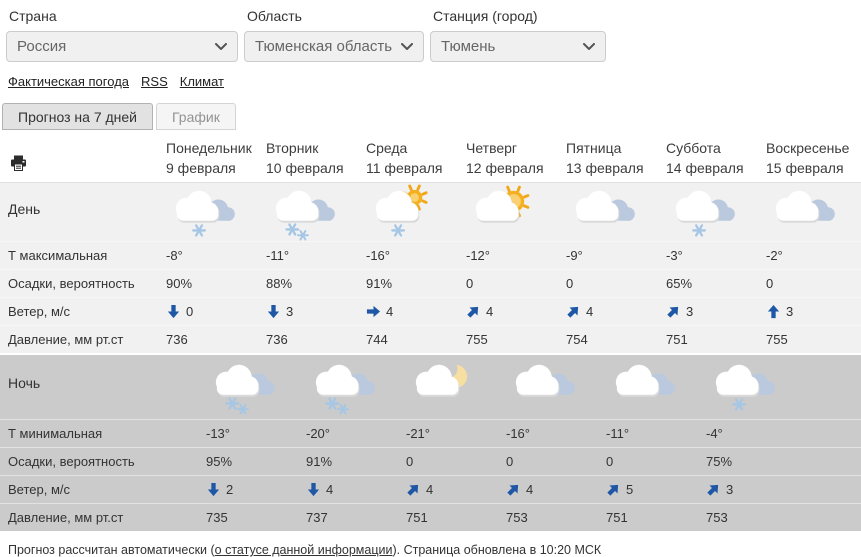 The height and width of the screenshot is (557, 861). Describe the element at coordinates (468, 46) in the screenshot. I see `station-select-value: Тюмень` at that location.